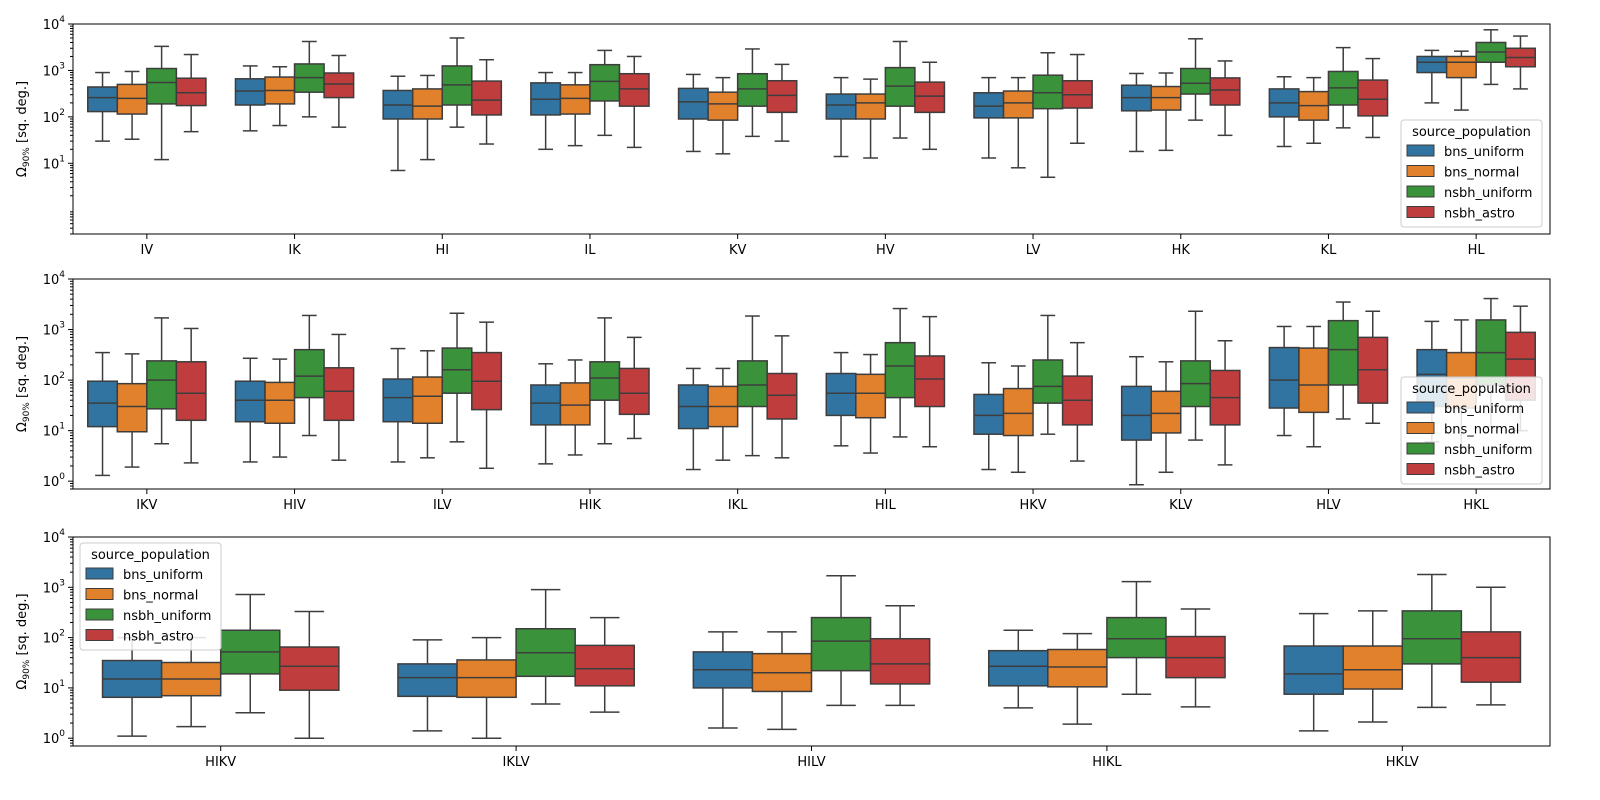 This screenshot has height=800, width=1600. I want to click on x-tick-label: HIKV, so click(220, 762).